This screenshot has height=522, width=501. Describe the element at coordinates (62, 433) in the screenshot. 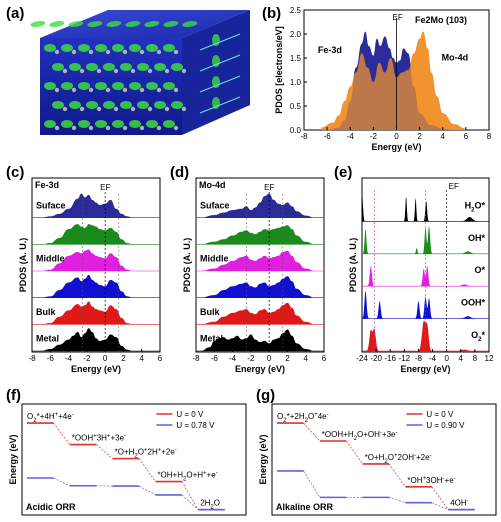

I see `panel-f-connector` at that location.